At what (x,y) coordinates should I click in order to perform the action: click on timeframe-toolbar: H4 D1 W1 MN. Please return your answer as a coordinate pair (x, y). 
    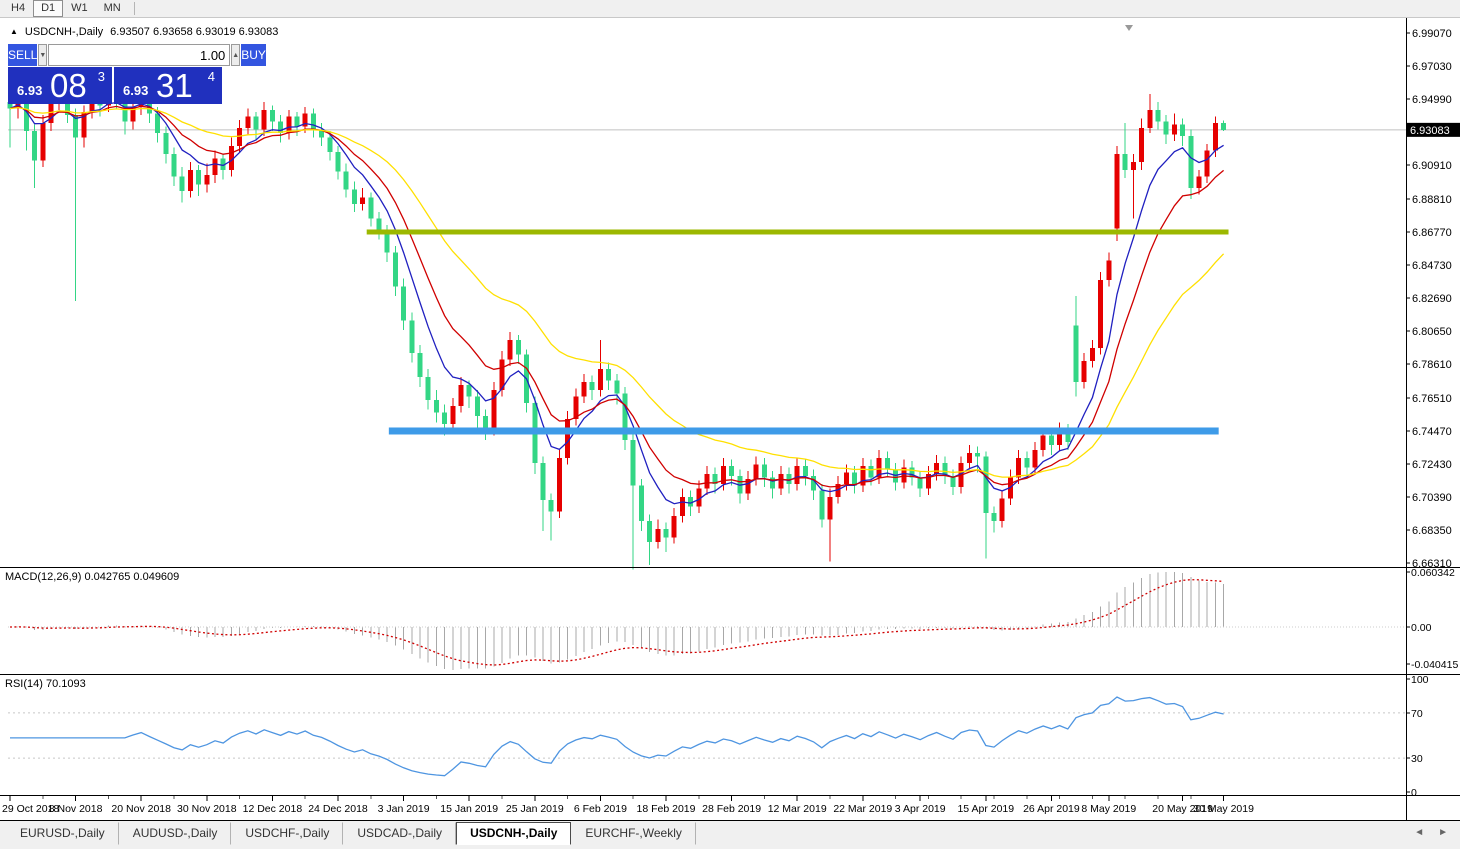
    Looking at the image, I should click on (730, 9).